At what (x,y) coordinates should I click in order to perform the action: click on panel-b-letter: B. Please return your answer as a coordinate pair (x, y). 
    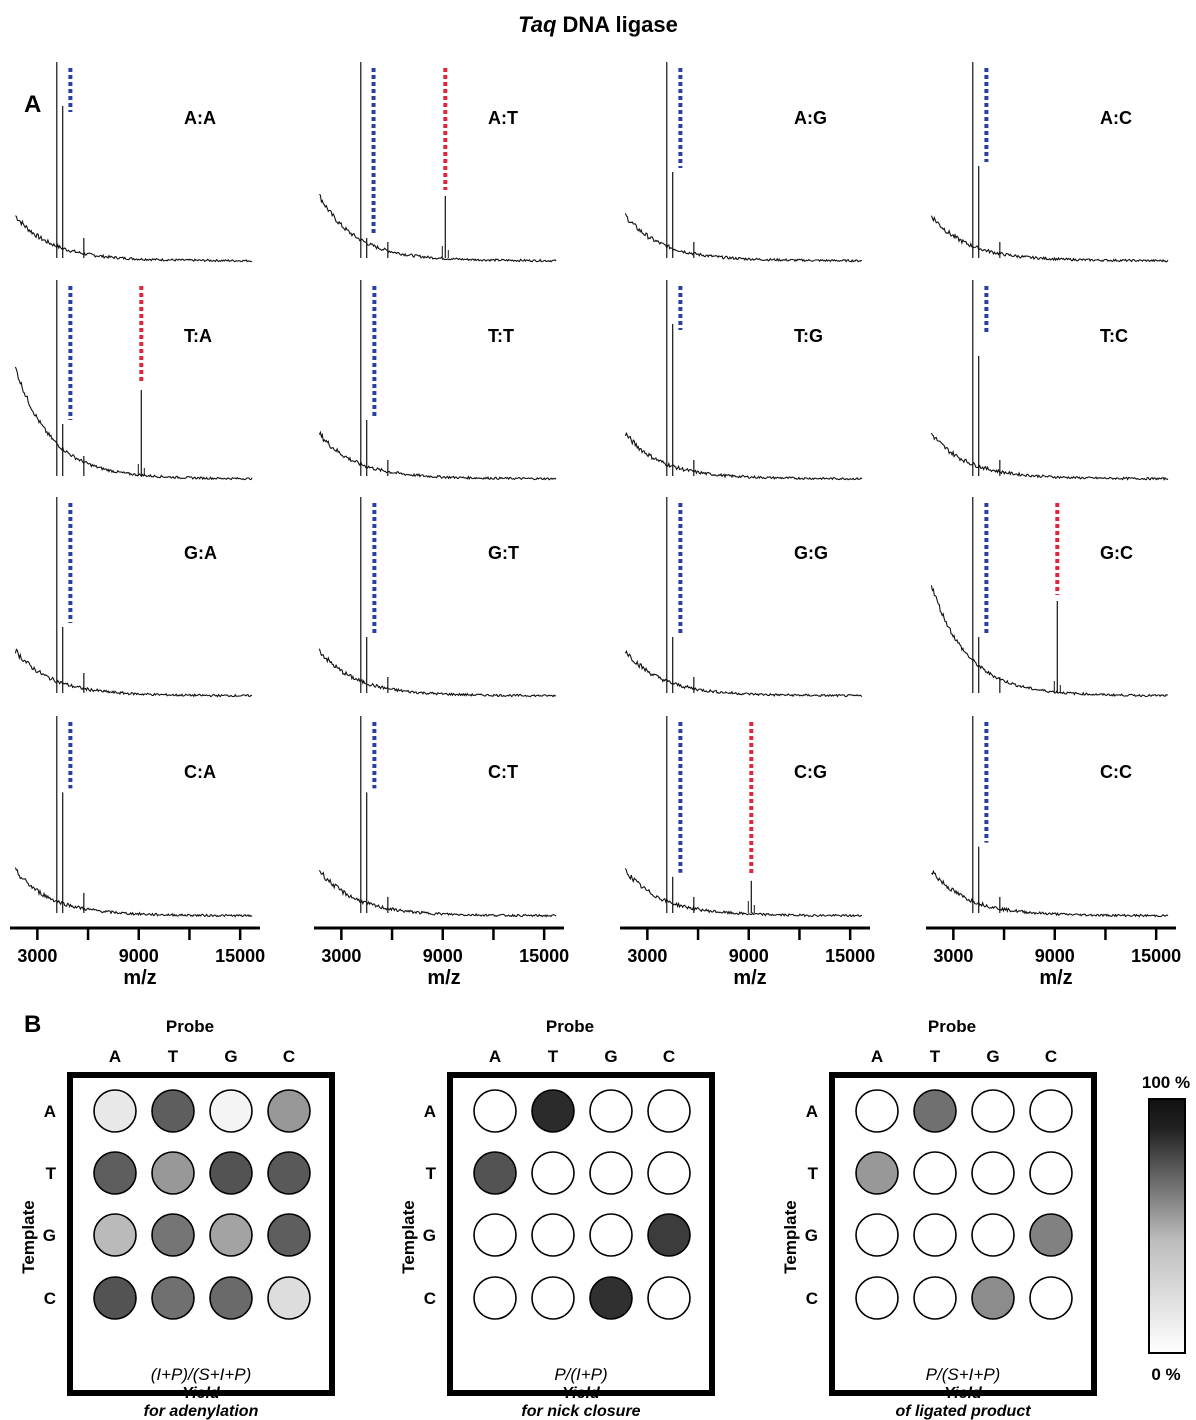
    Looking at the image, I should click on (32, 1024).